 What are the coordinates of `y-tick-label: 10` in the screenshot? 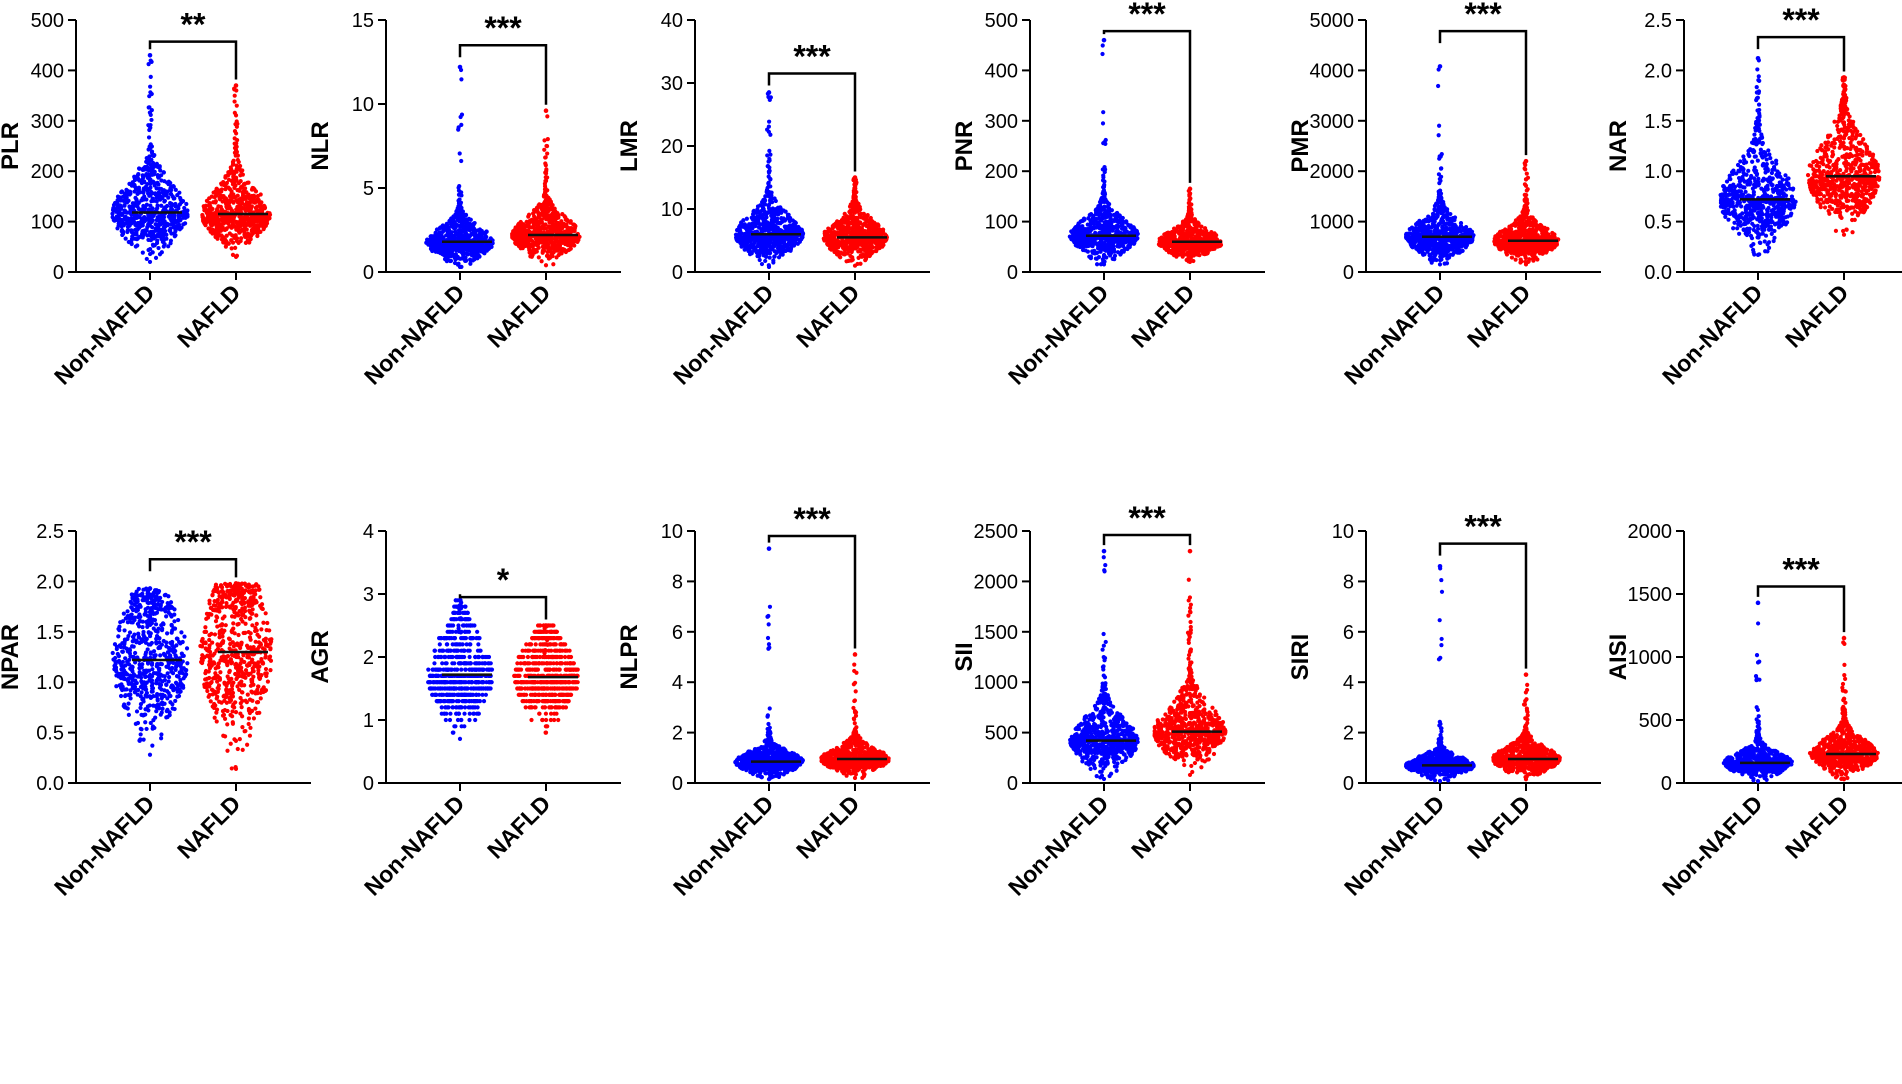 It's located at (672, 210).